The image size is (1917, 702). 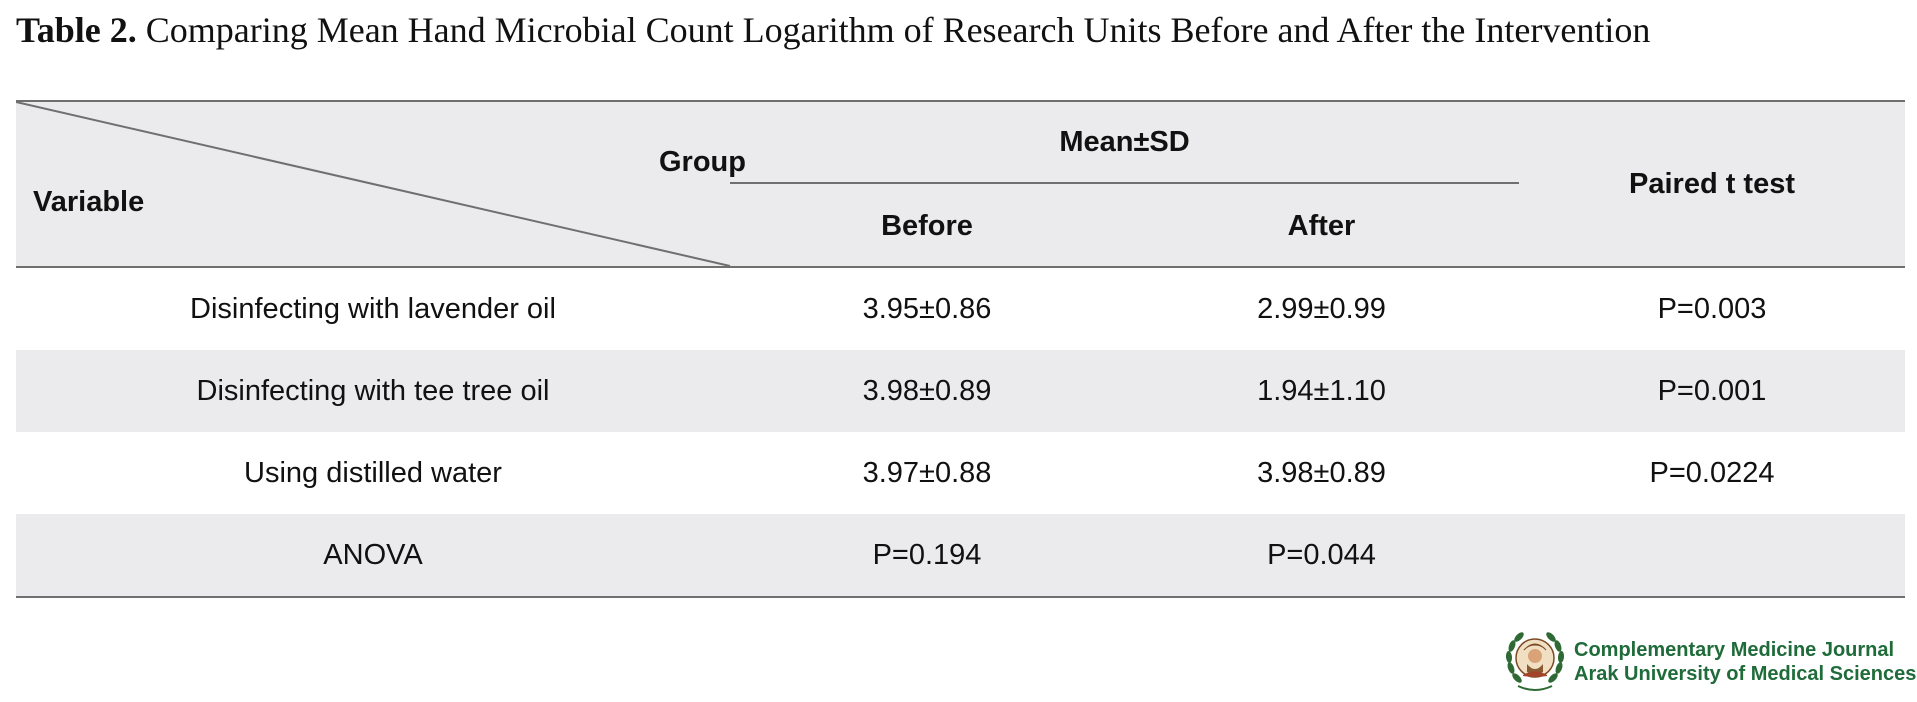 I want to click on header-group: Group, so click(x=702, y=161).